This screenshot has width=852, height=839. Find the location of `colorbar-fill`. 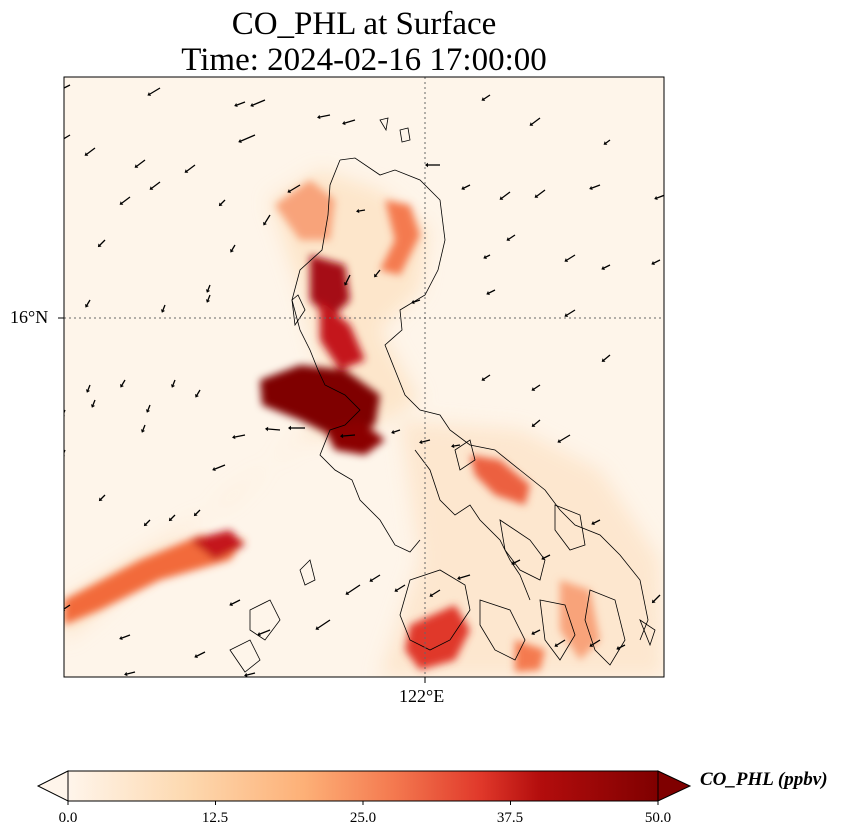

colorbar-fill is located at coordinates (363, 786).